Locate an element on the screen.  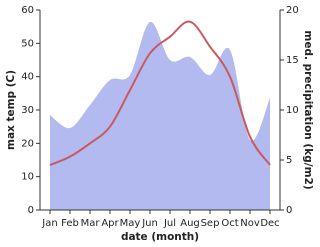
x-tick-label: May is located at coordinates (130, 223).